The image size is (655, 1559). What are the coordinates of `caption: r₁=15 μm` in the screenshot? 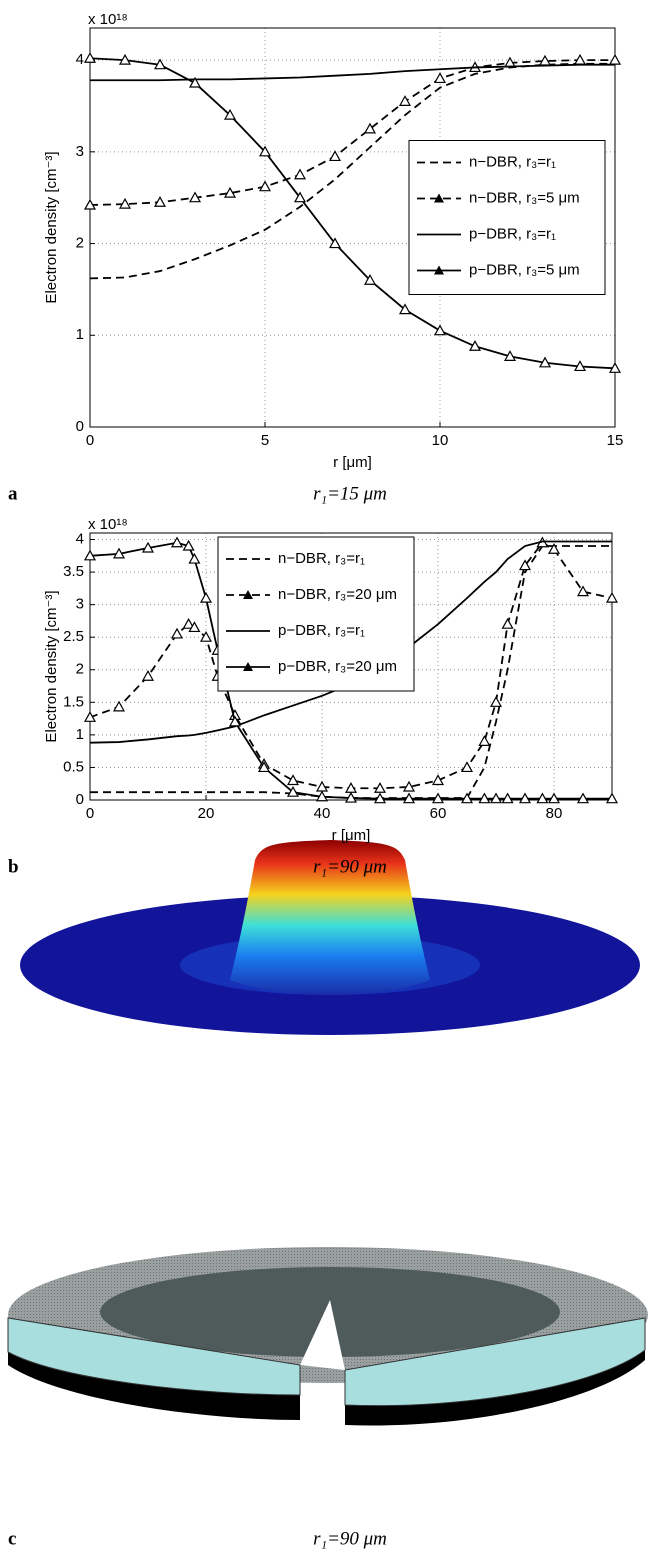 It's located at (350, 493).